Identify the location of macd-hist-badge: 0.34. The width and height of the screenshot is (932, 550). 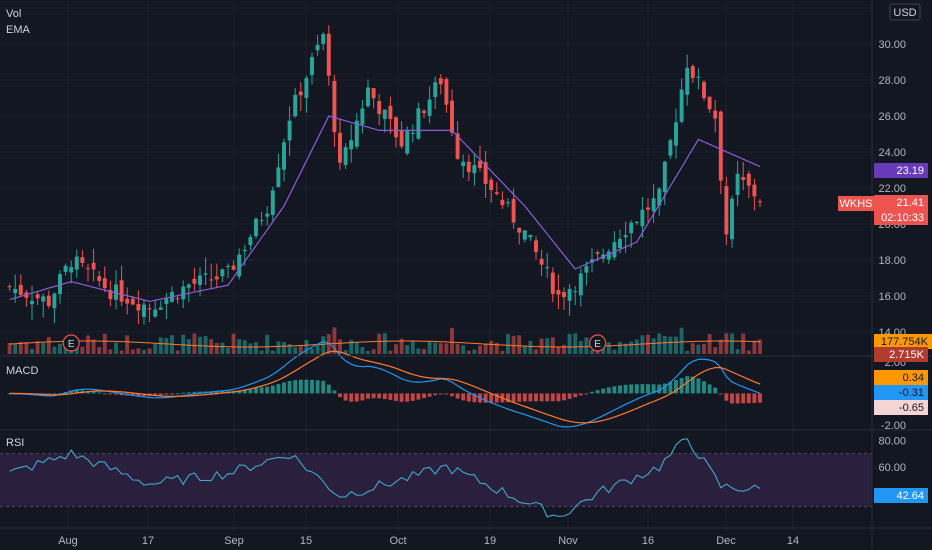
(901, 377).